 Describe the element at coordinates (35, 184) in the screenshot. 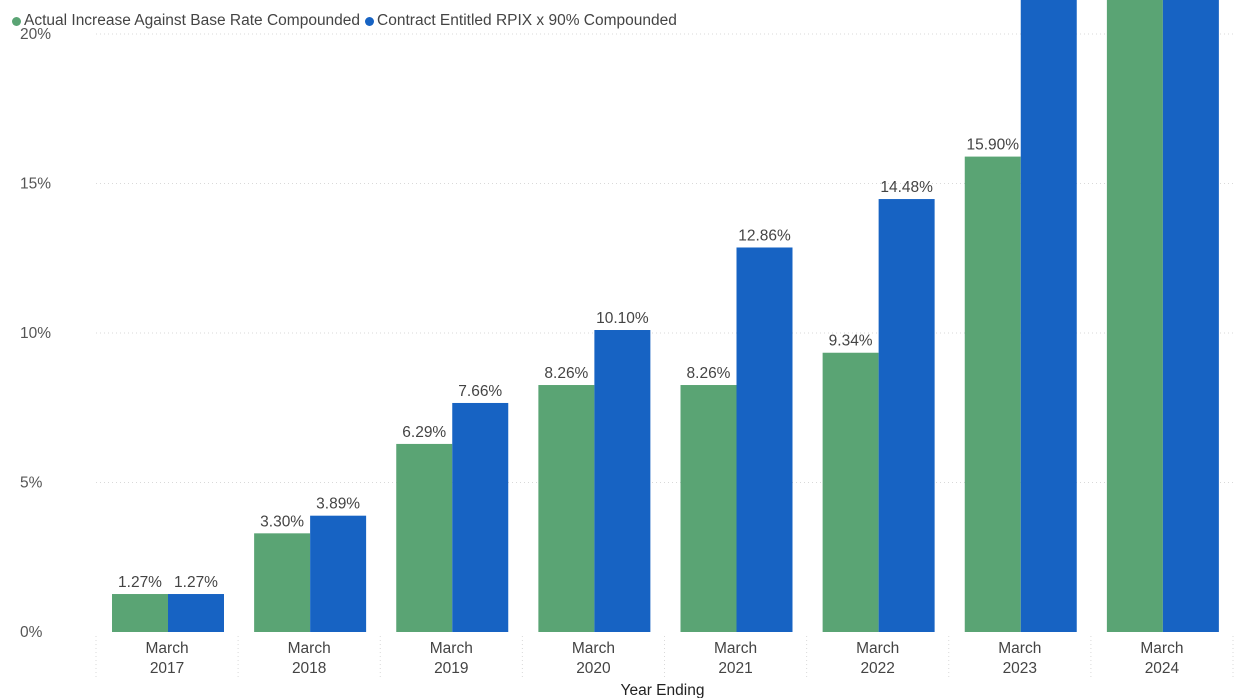

I see `y-tick-label: 15%` at that location.